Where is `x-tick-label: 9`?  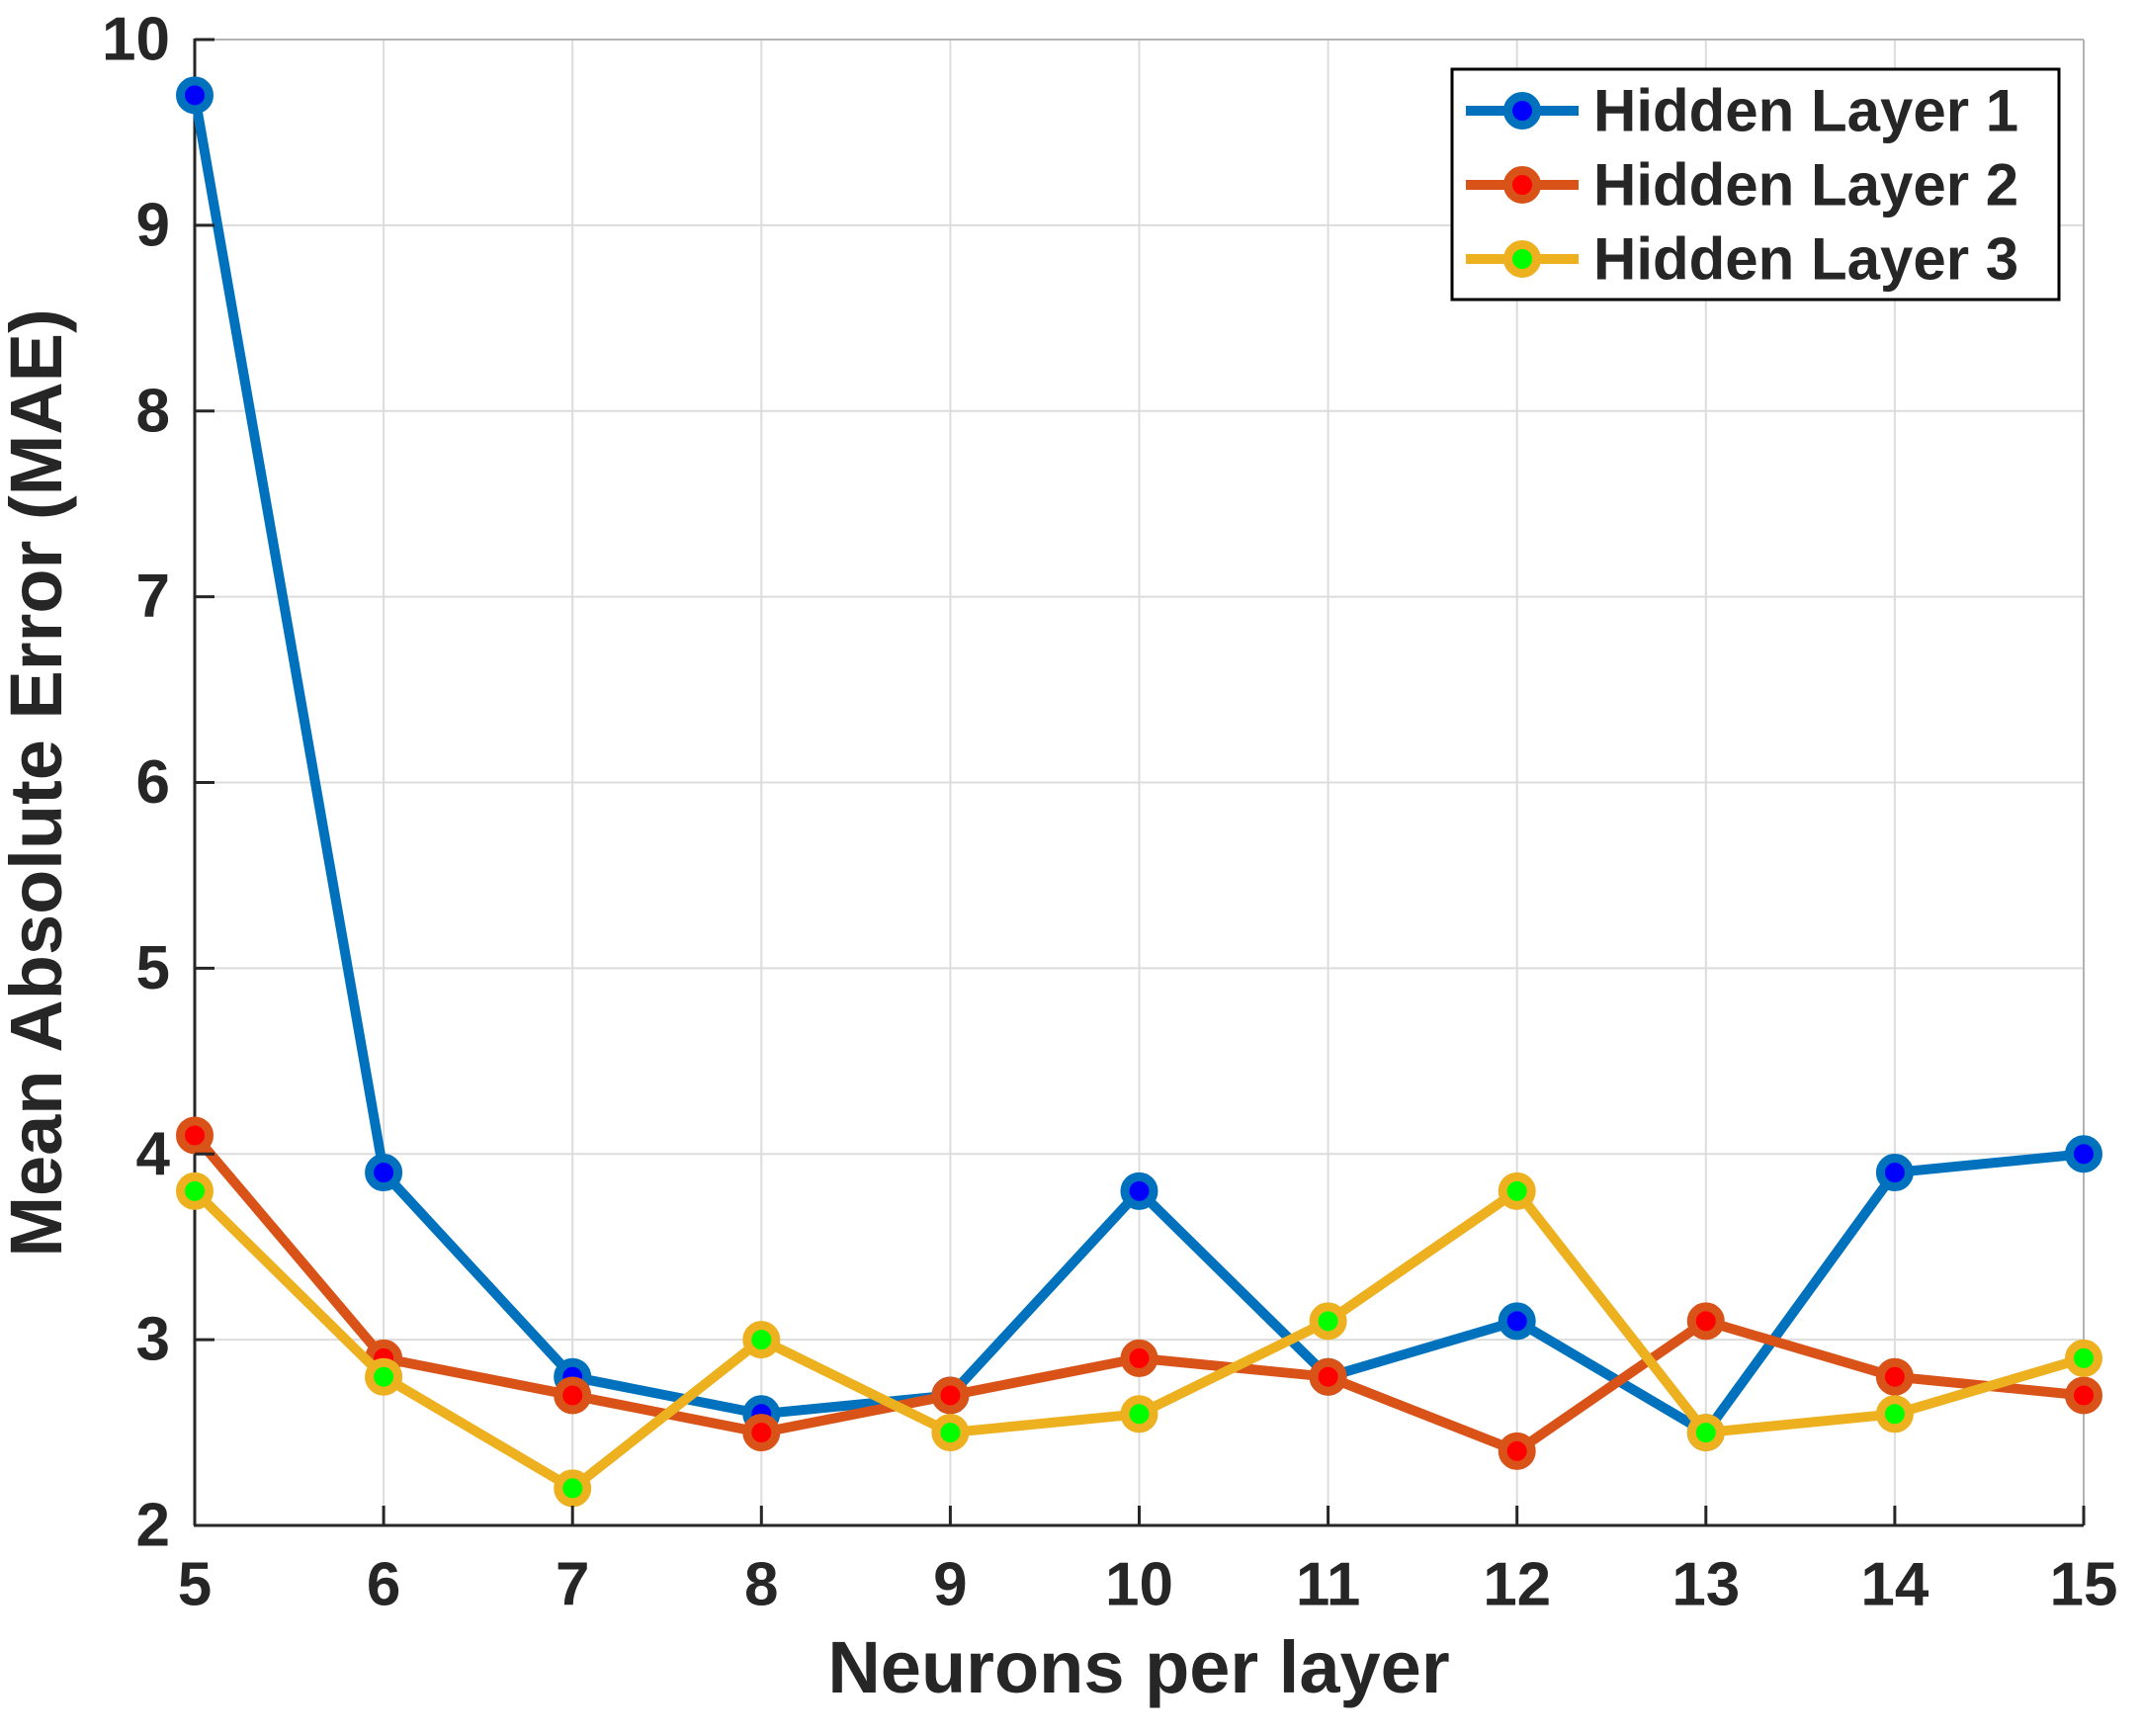
x-tick-label: 9 is located at coordinates (950, 1585).